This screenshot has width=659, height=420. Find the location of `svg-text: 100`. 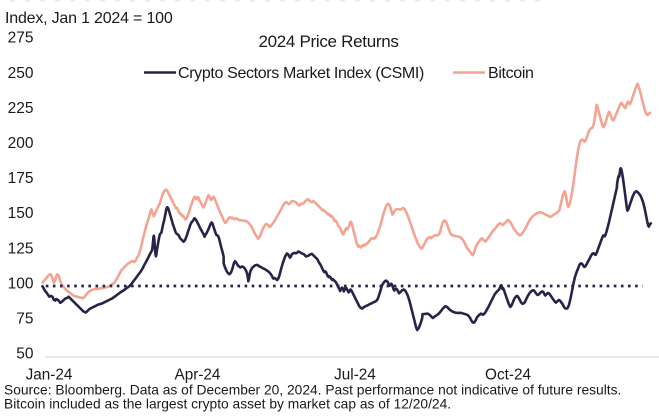

svg-text: 100 is located at coordinates (21, 283).